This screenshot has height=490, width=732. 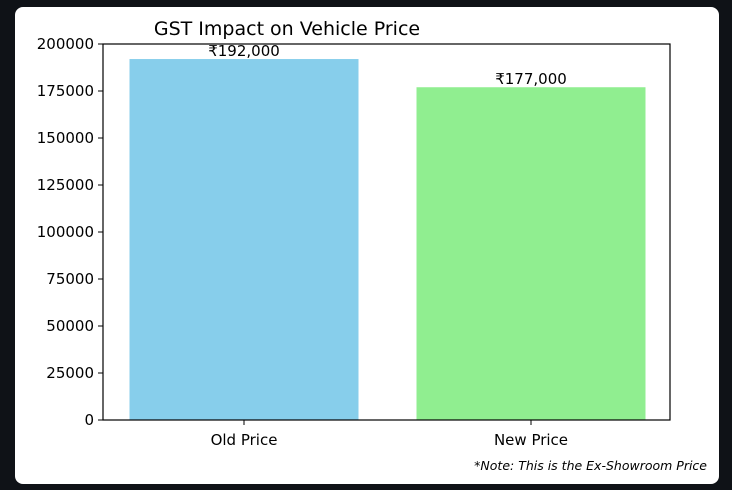 What do you see at coordinates (531, 79) in the screenshot?
I see `data-label: ₹177,000` at bounding box center [531, 79].